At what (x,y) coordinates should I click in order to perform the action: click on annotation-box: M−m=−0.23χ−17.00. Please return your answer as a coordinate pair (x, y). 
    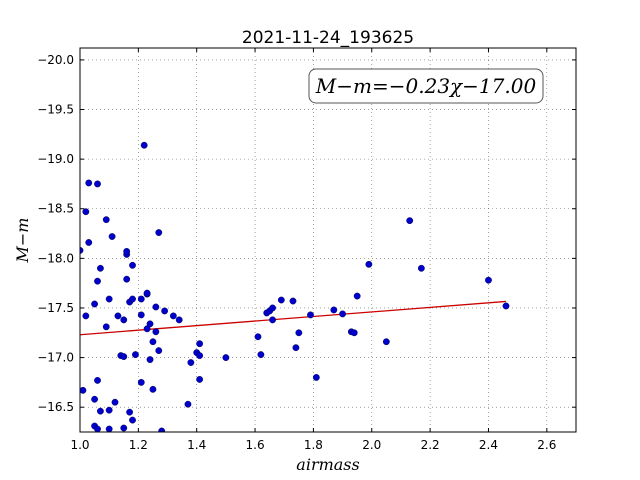
    Looking at the image, I should click on (426, 86).